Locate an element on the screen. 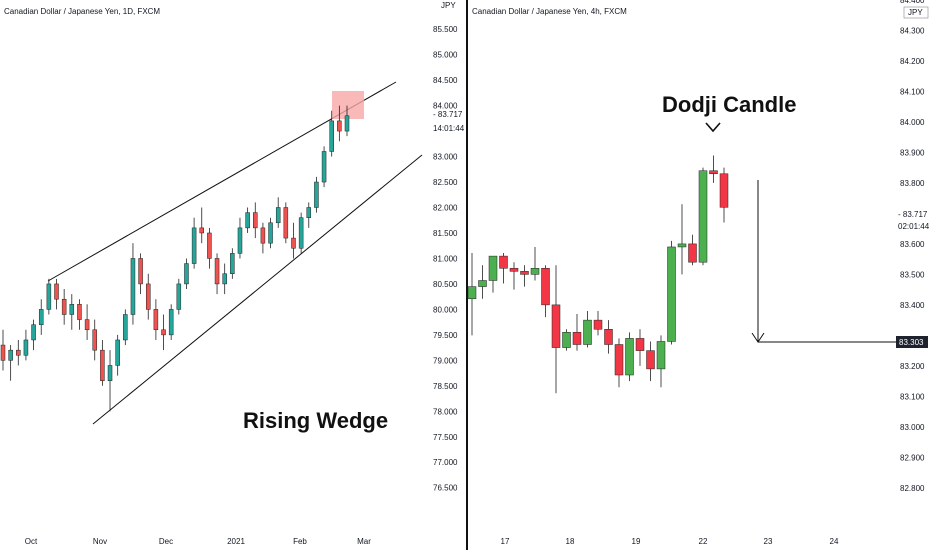 The width and height of the screenshot is (932, 550). left-y-tick-label: 81.500 is located at coordinates (445, 233).